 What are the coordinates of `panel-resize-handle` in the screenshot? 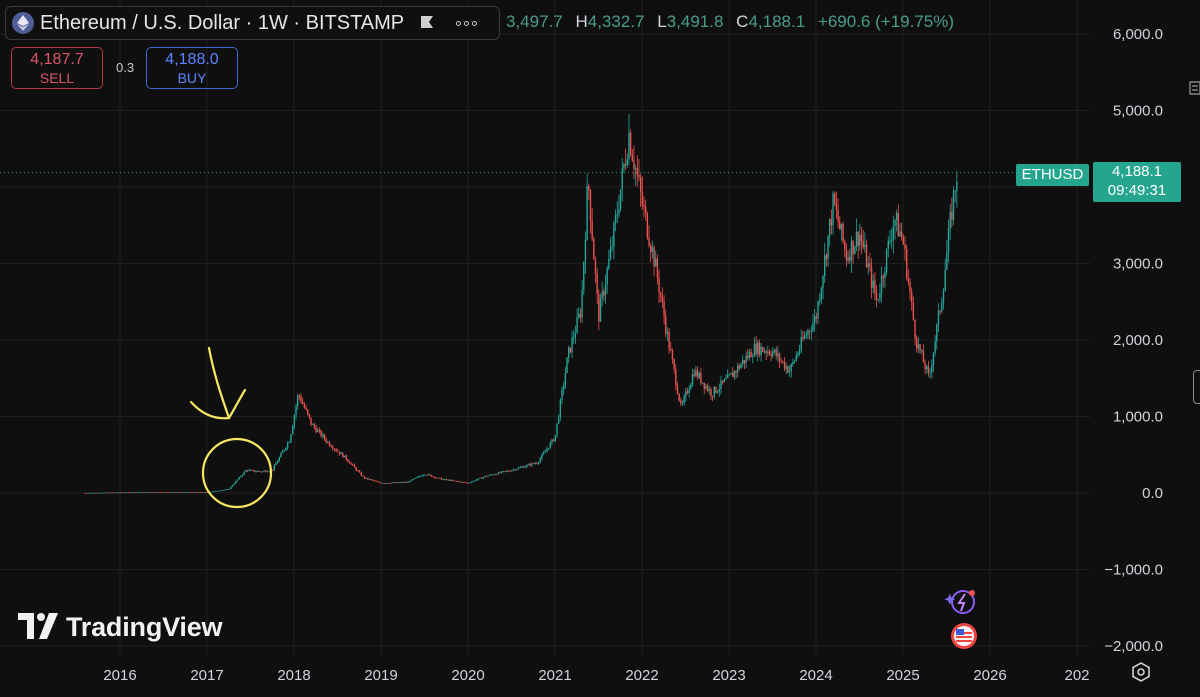 It's located at (1196, 387).